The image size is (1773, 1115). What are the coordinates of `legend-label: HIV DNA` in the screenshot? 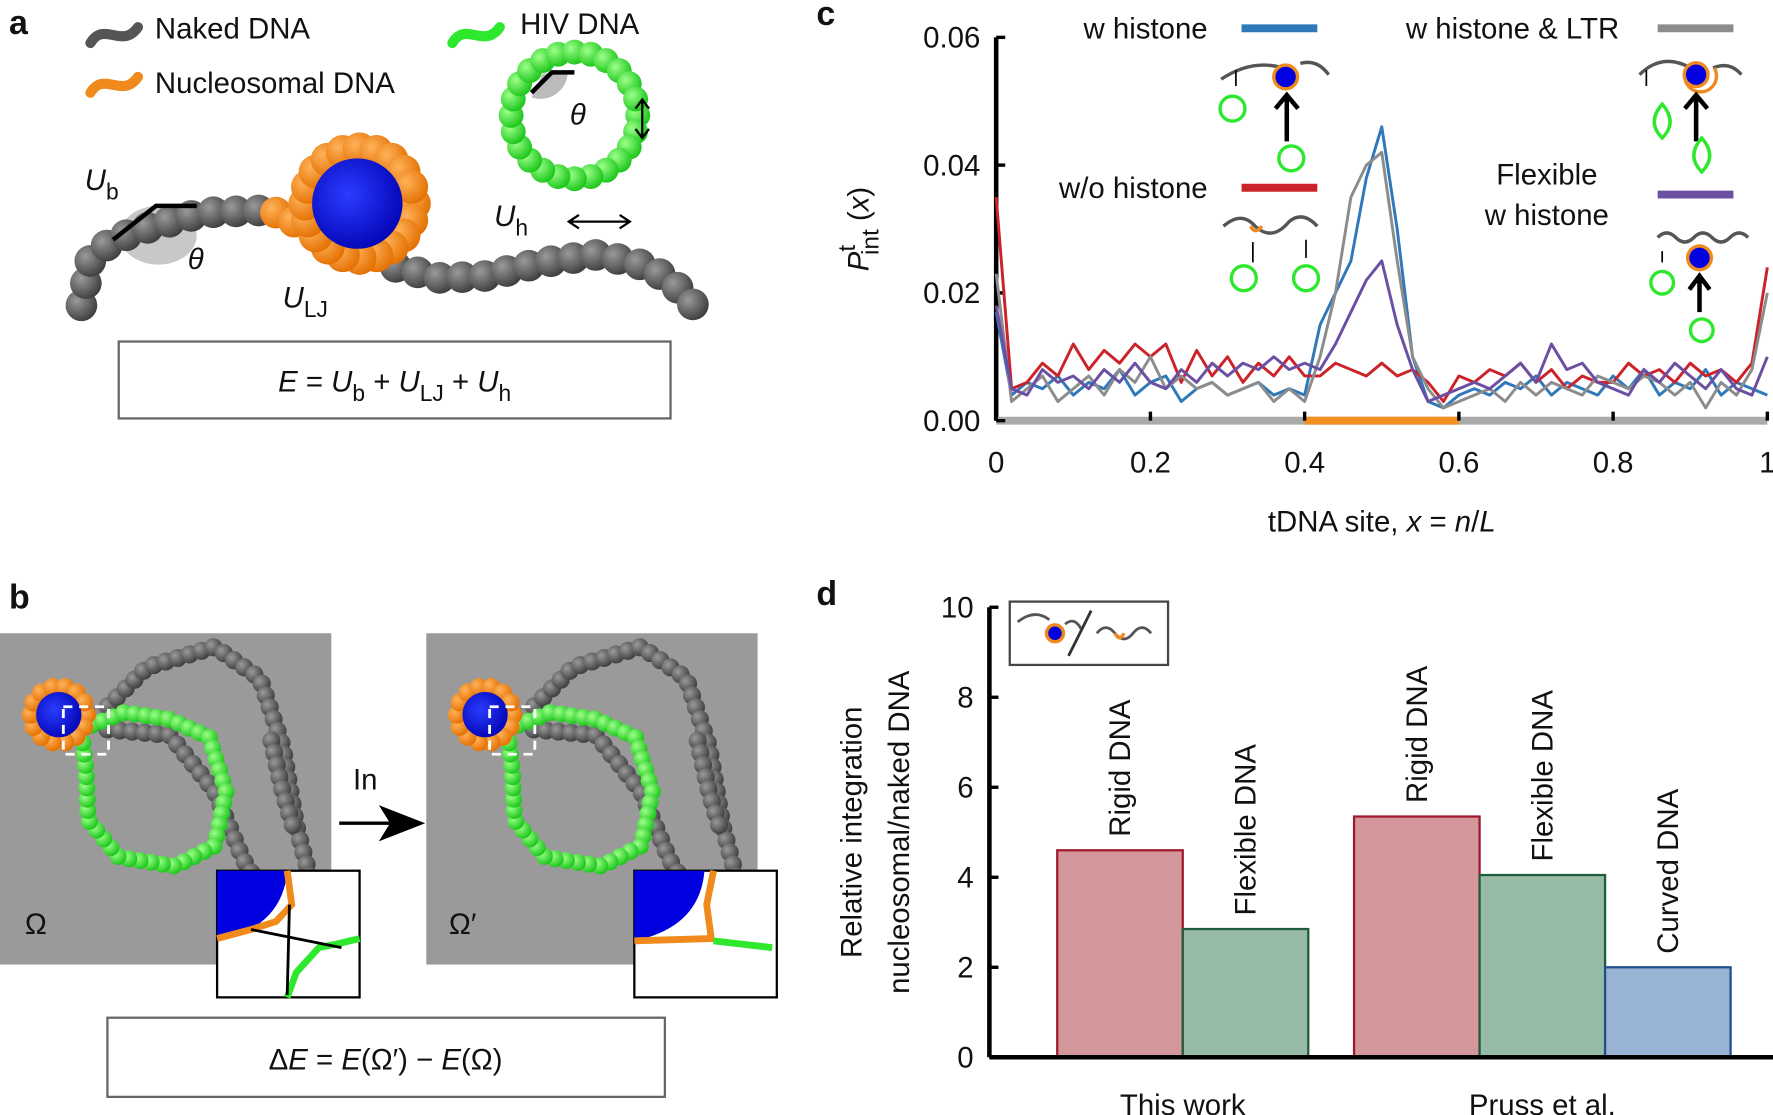 It's located at (580, 24).